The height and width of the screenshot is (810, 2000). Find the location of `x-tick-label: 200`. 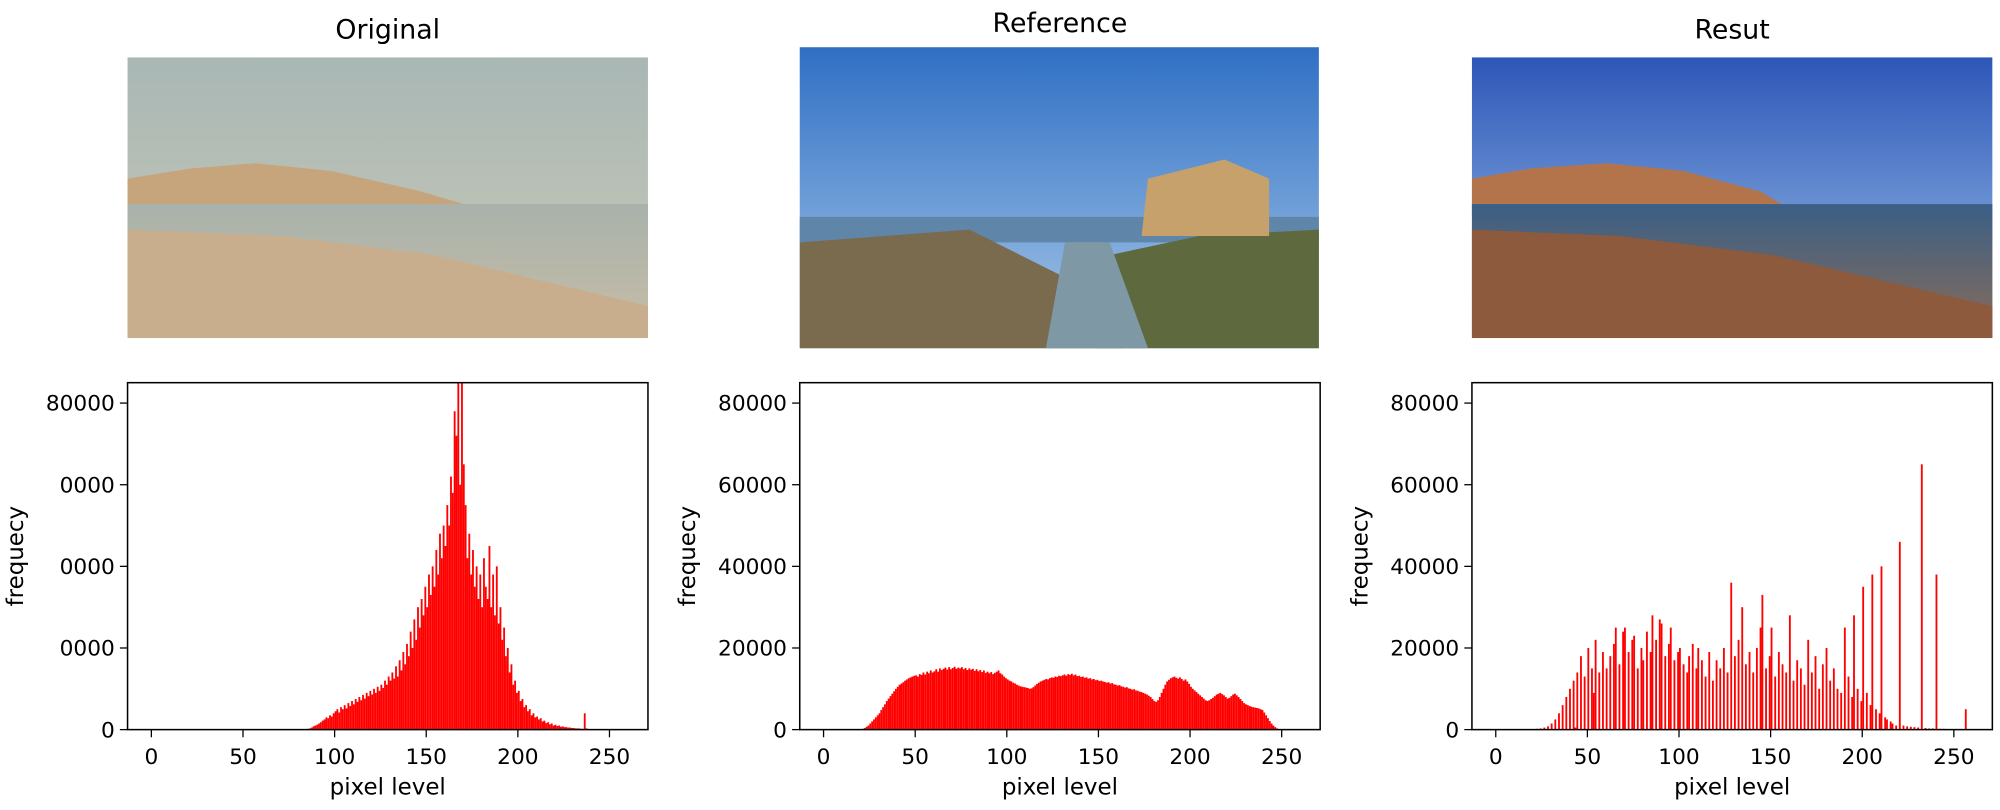

x-tick-label: 200 is located at coordinates (517, 757).